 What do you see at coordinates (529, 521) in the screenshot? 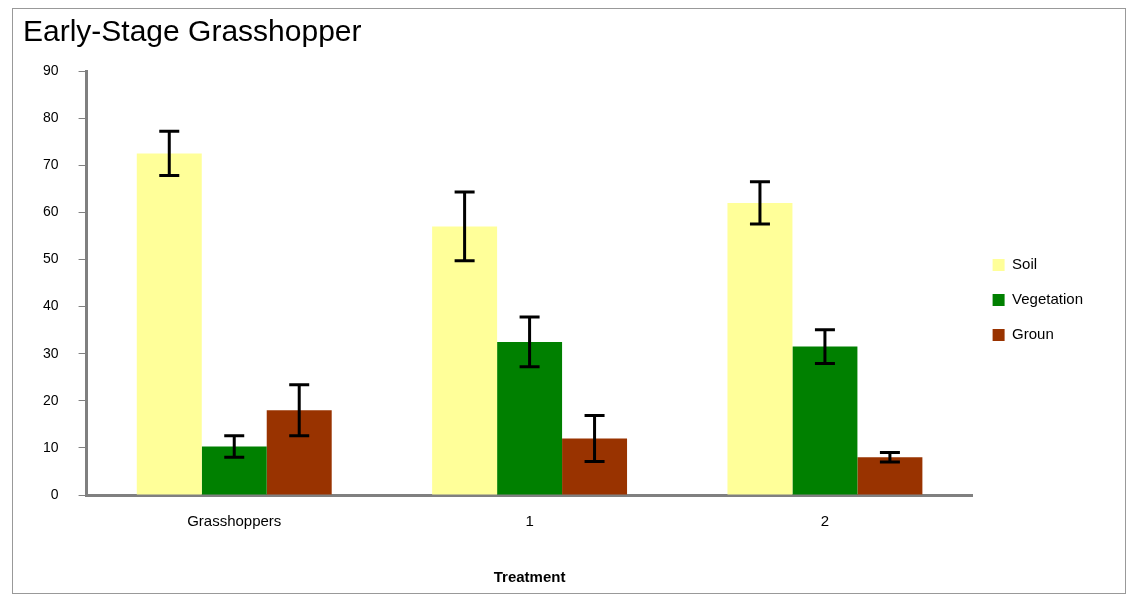
I see `x-tick-label: 1` at bounding box center [529, 521].